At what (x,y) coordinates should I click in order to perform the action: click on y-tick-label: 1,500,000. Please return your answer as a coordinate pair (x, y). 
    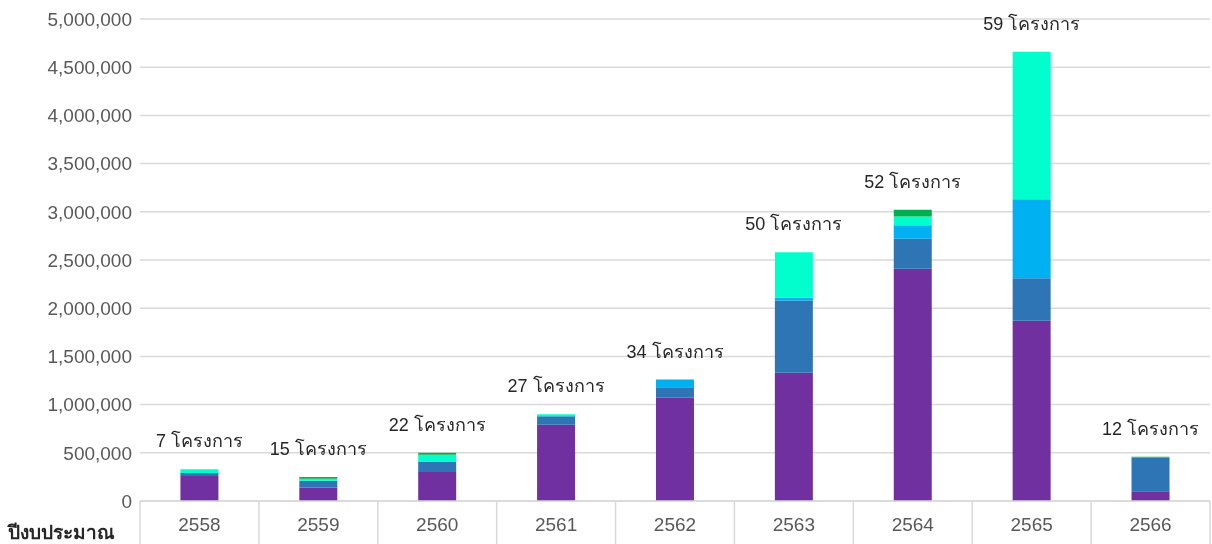
    Looking at the image, I should click on (89, 357).